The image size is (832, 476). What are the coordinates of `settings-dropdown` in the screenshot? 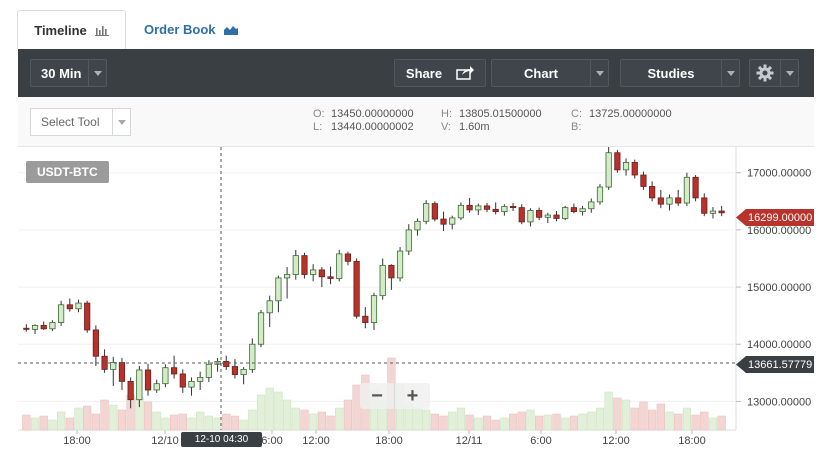 It's located at (774, 73).